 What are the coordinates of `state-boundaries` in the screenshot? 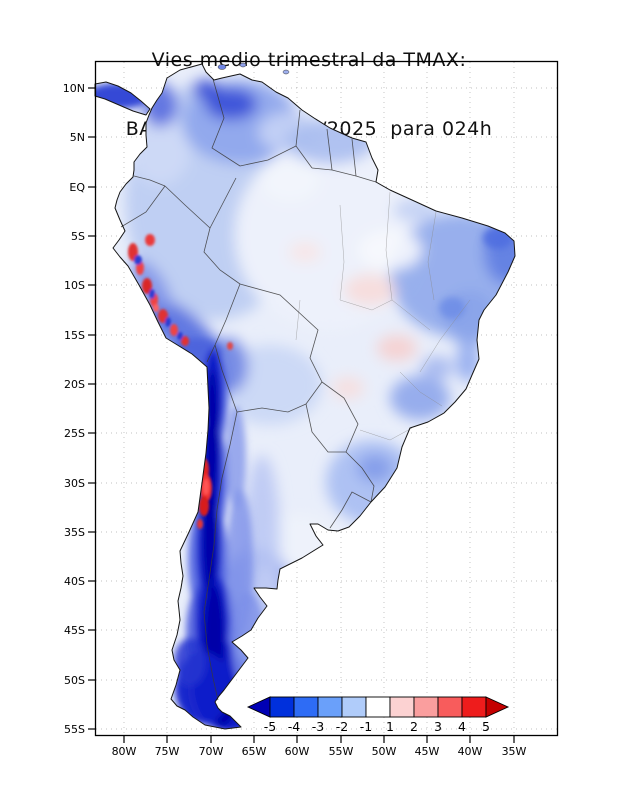 It's located at (383, 316).